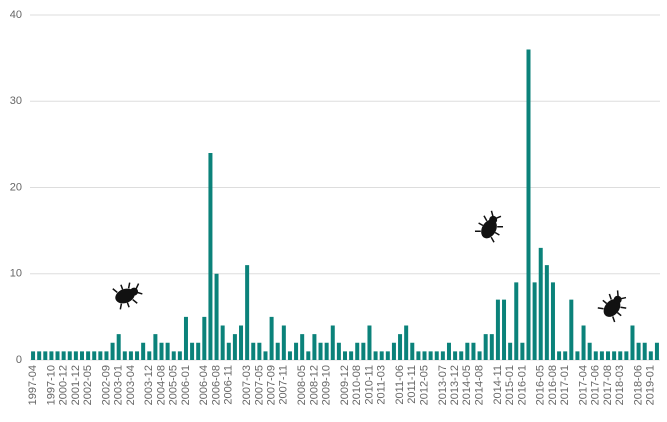 The width and height of the screenshot is (667, 422). Describe the element at coordinates (596, 385) in the screenshot. I see `x-tick-label: 2017-06` at that location.